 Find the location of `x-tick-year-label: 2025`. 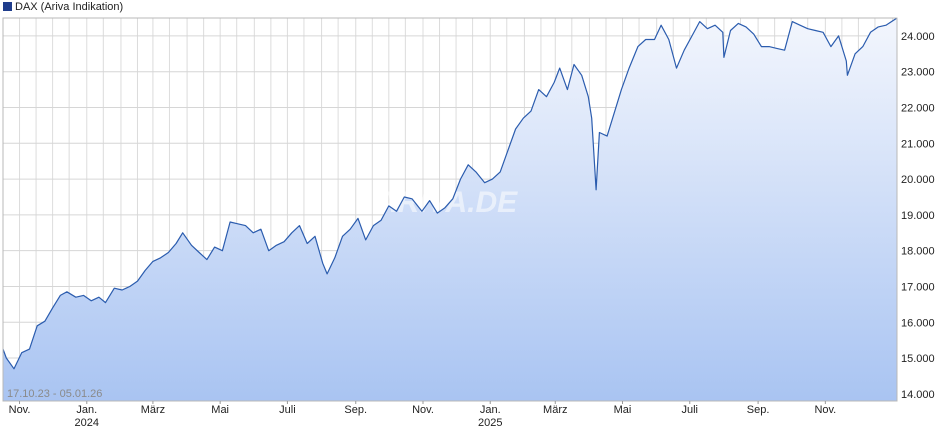

x-tick-year-label: 2025 is located at coordinates (490, 423).